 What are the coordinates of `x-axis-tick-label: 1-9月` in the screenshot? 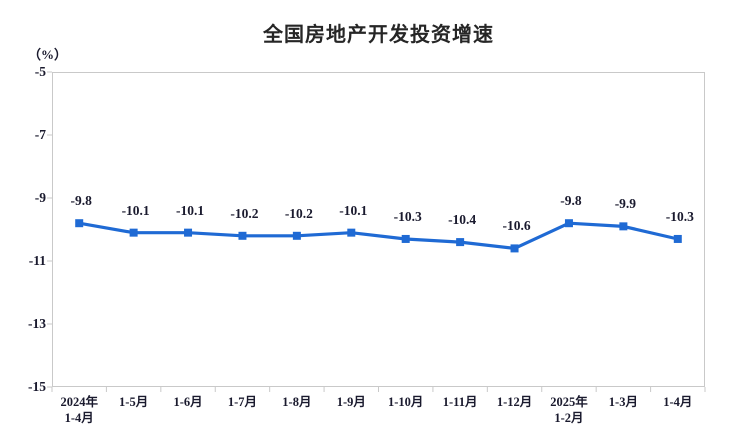 It's located at (351, 402).